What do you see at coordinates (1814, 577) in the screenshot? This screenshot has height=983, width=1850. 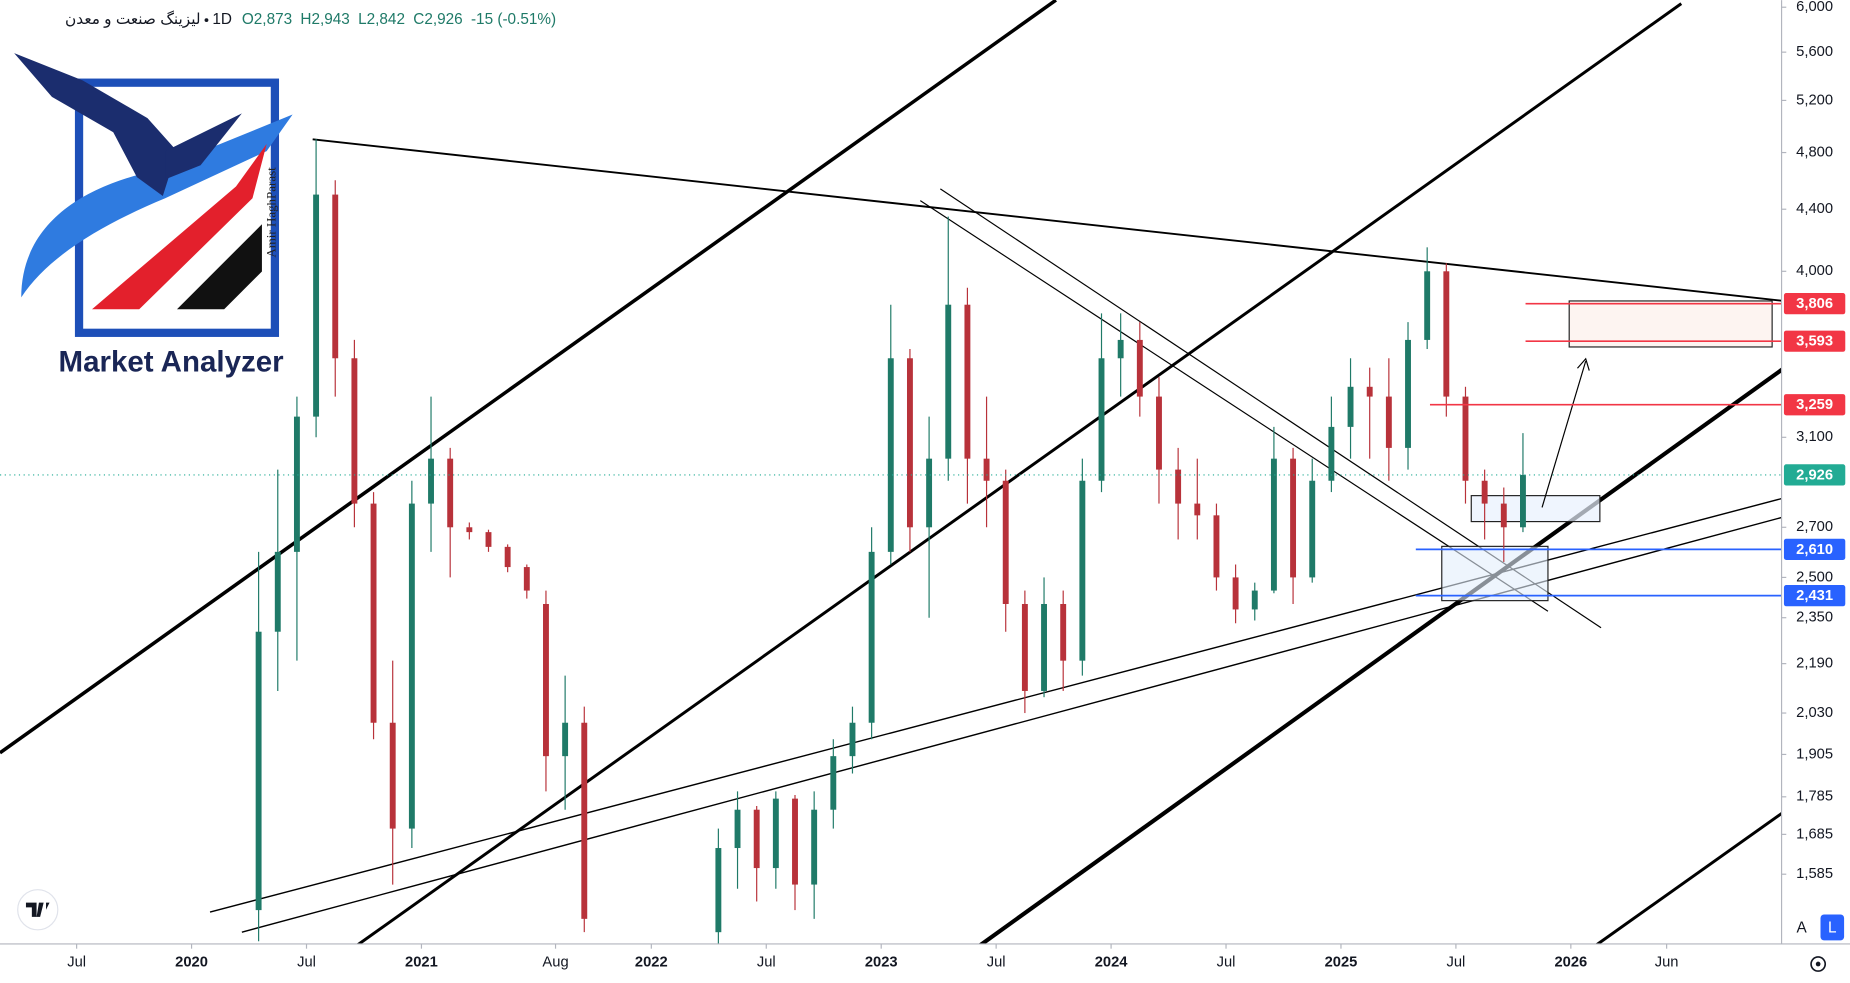 I see `y-tick-label: 2,500` at bounding box center [1814, 577].